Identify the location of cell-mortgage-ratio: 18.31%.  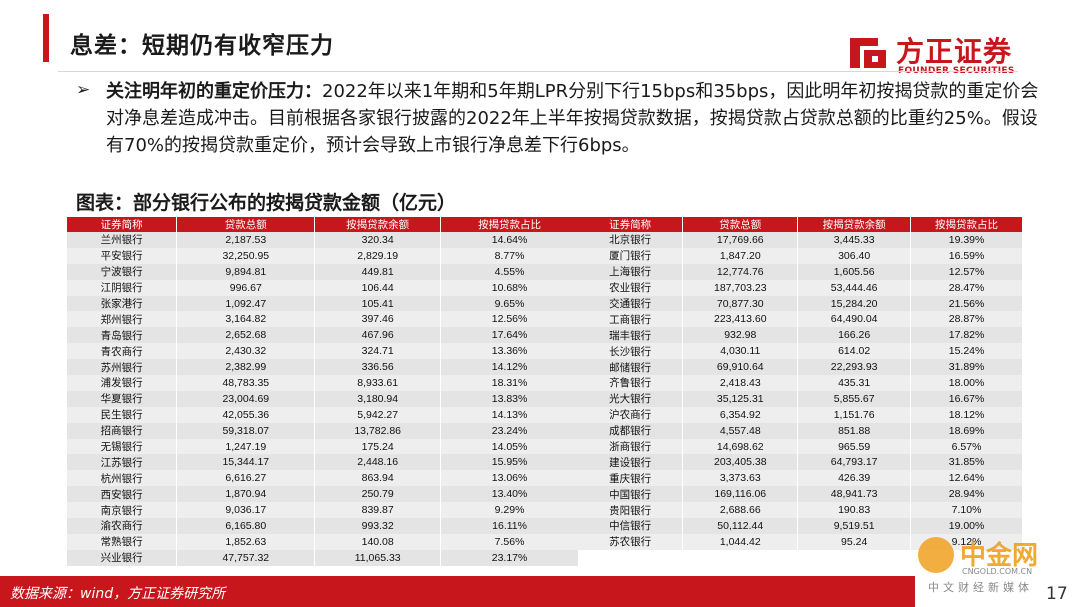
(509, 383).